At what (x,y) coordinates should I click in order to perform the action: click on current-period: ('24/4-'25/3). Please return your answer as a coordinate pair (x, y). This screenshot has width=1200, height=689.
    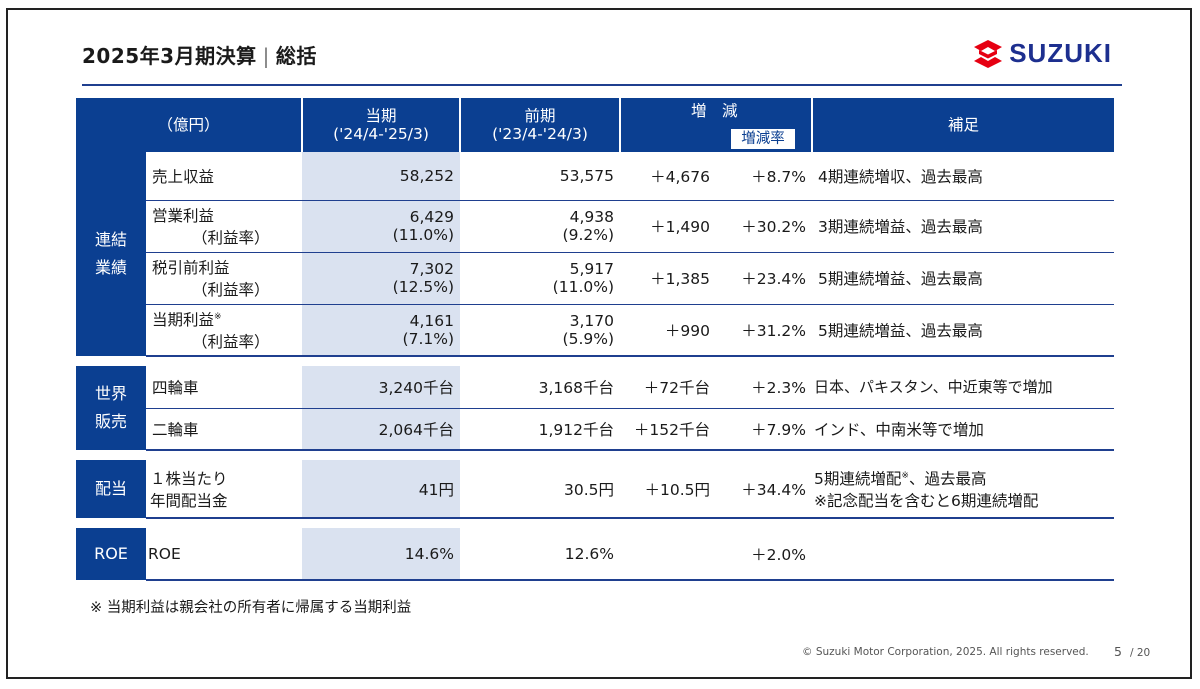
    Looking at the image, I should click on (381, 134).